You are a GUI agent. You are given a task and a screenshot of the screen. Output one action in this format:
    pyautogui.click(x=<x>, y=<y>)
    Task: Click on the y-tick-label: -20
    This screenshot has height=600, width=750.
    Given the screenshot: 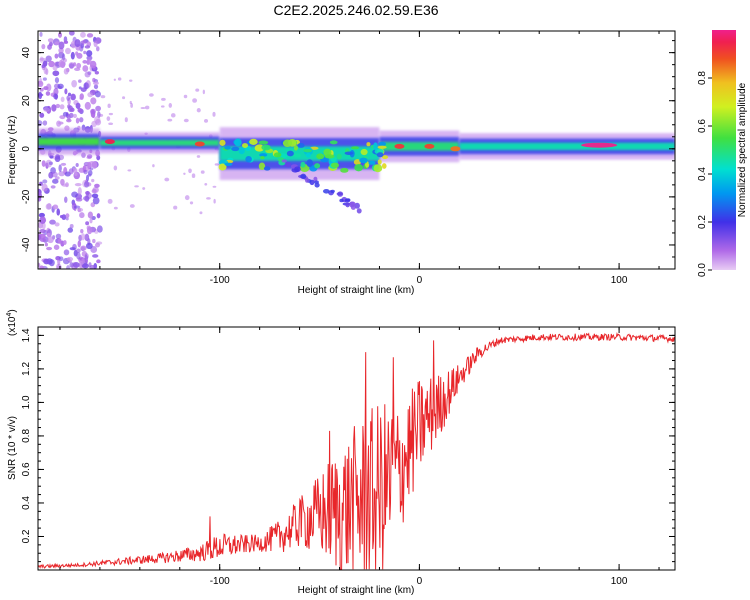 What is the action you would take?
    pyautogui.click(x=26, y=196)
    